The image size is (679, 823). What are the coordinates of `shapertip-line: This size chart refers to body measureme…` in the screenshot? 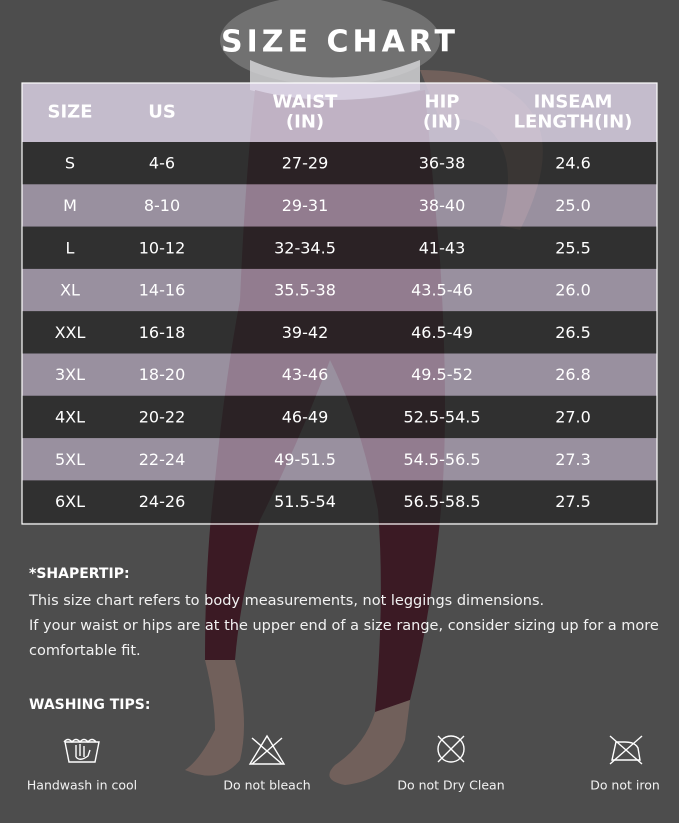 It's located at (286, 601).